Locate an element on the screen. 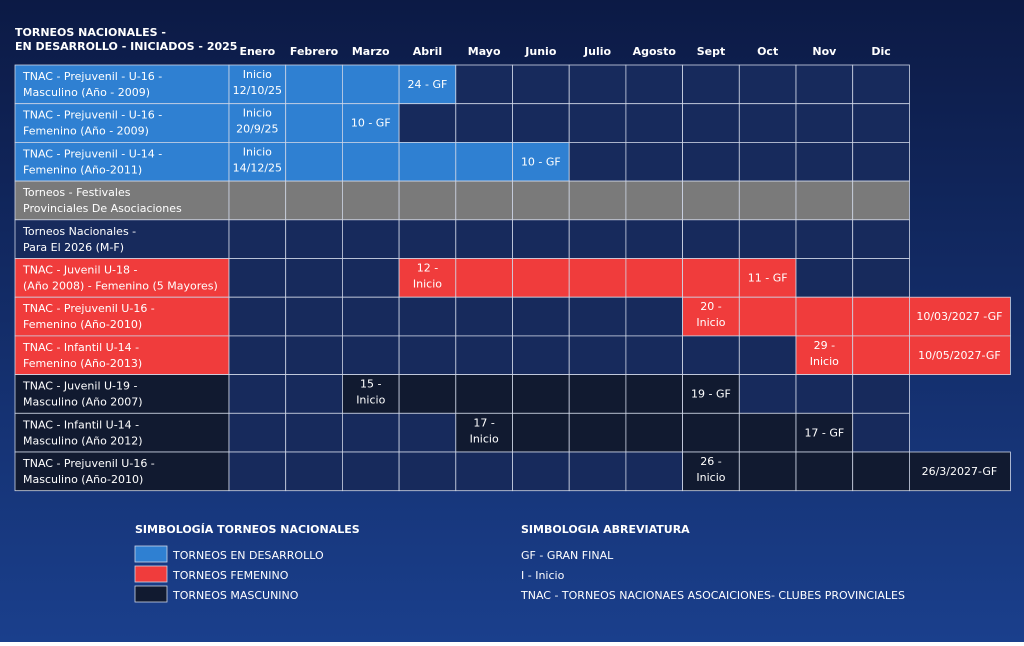 The image size is (1024, 646). abbr-item: I - Inicio is located at coordinates (543, 575).